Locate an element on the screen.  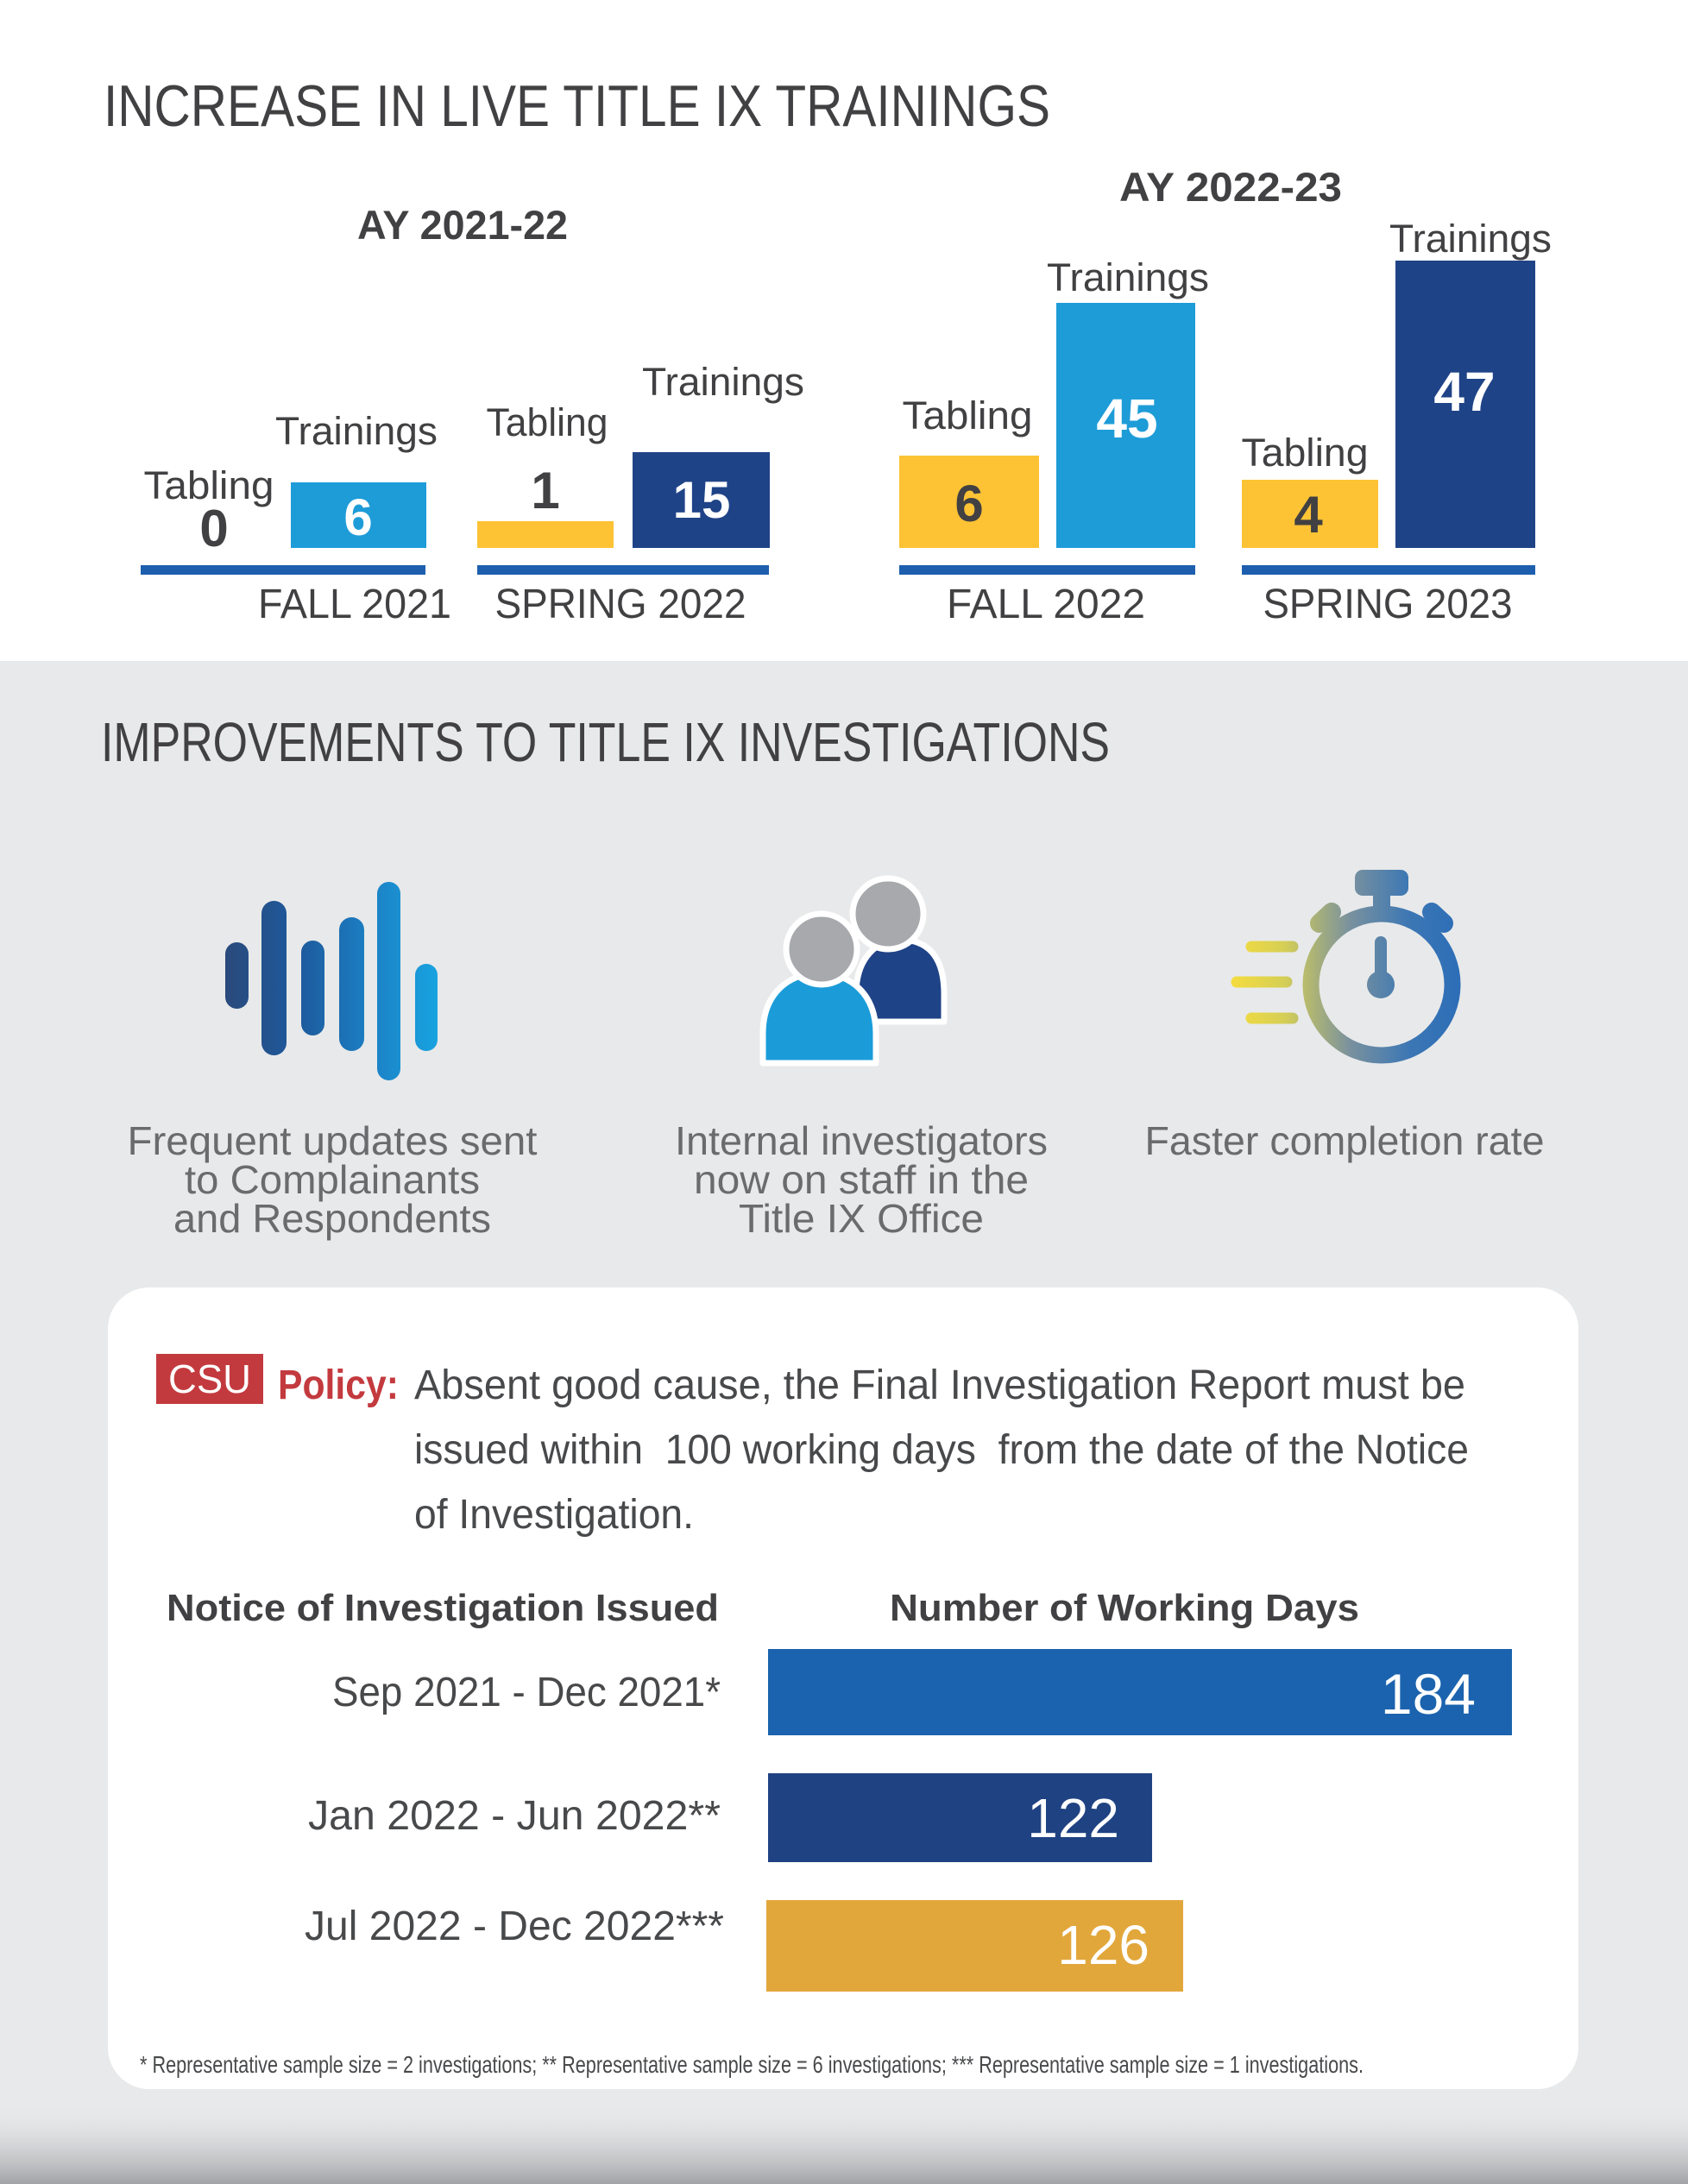
svg-text: to Complainants is located at coordinates (332, 1179).